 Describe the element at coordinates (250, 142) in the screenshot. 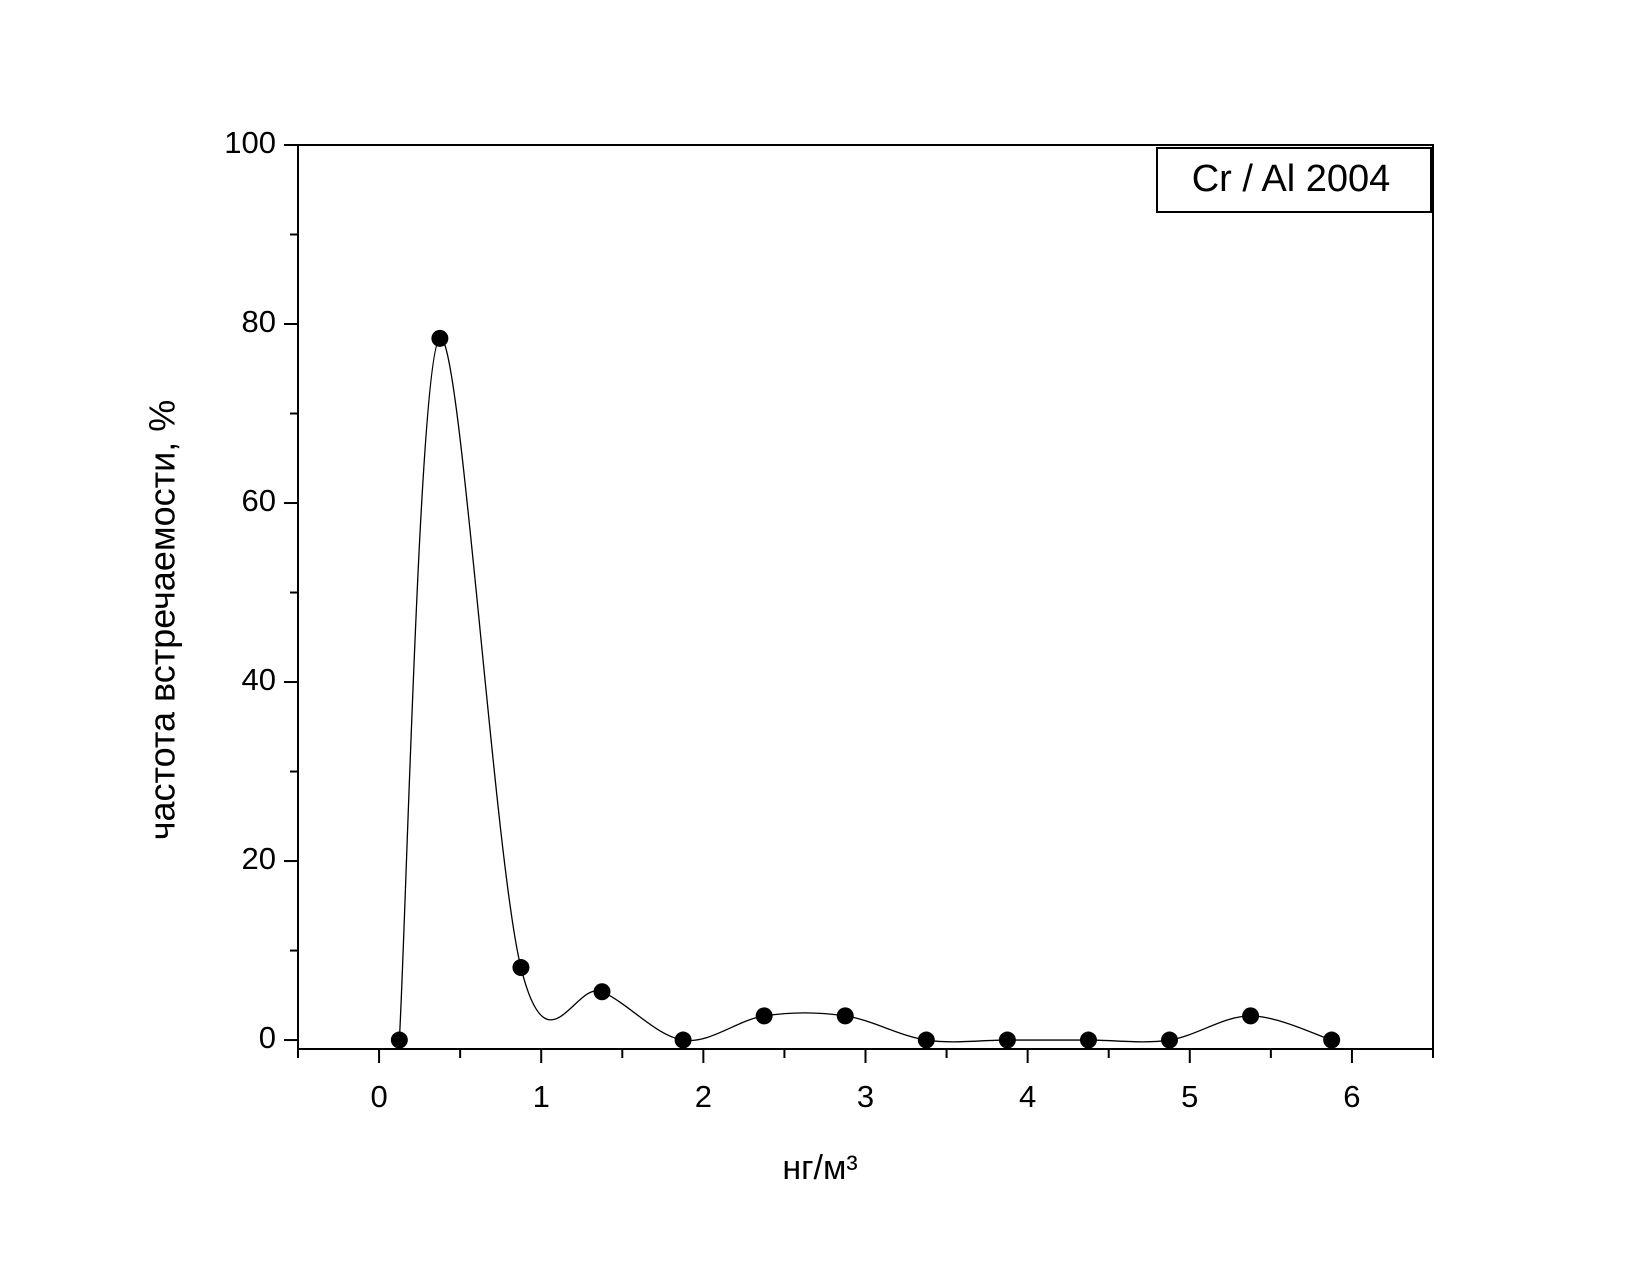

I see `y-tick-label: 100` at that location.